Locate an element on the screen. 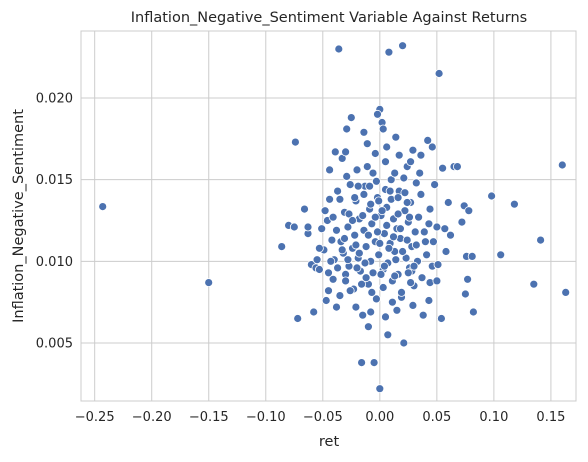  x-tick-label: 0.00 is located at coordinates (379, 417).